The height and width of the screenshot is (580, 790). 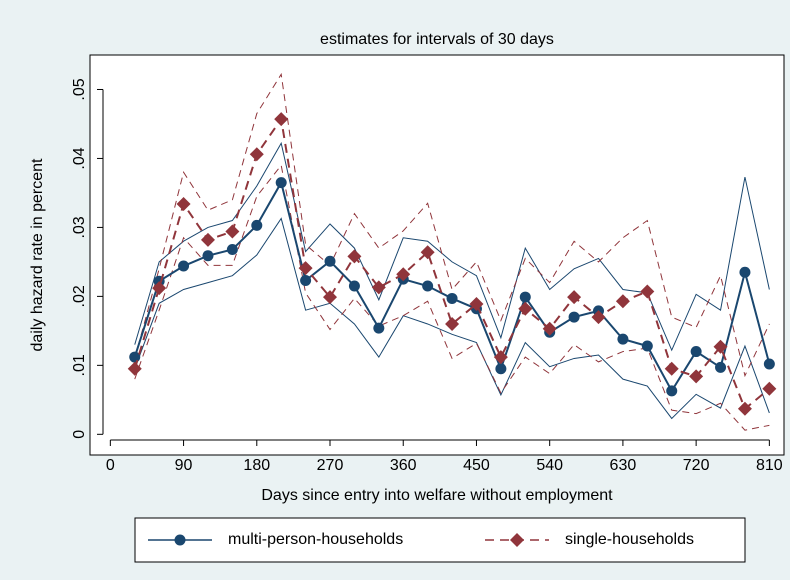 I want to click on x-tick-label: 360, so click(x=403, y=465).